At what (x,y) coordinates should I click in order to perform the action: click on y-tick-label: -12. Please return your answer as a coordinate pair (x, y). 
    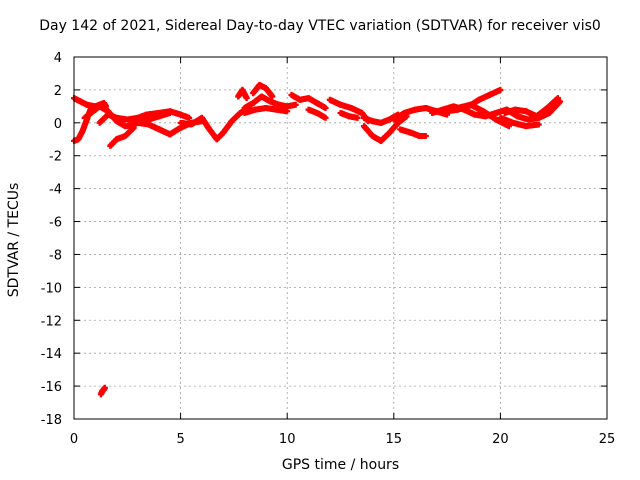
    Looking at the image, I should click on (51, 321).